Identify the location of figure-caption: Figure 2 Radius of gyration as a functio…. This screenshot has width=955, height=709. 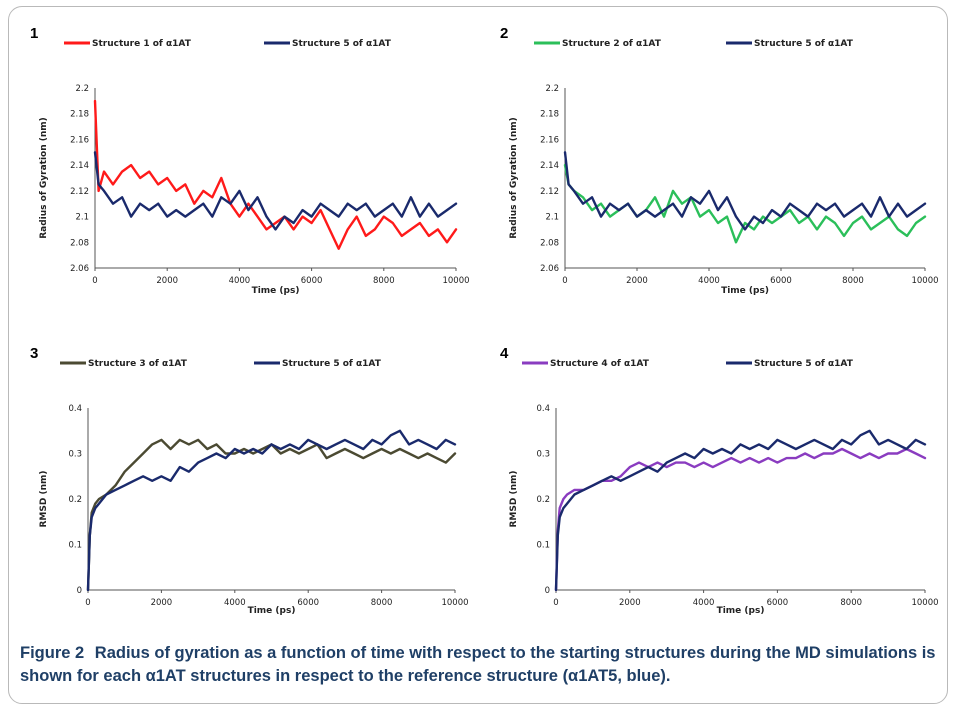
(480, 665).